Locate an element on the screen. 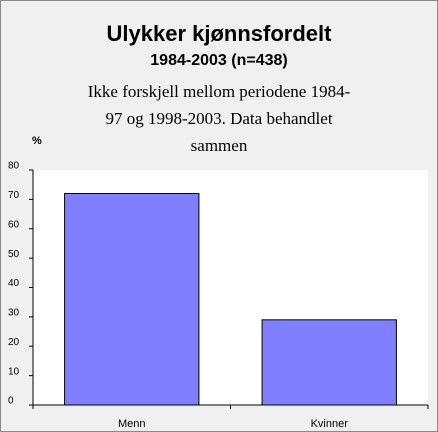 This screenshot has height=432, width=438. y-tick-label: 50 is located at coordinates (14, 254).